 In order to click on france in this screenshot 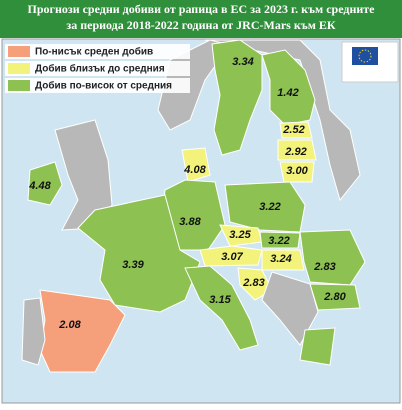, I will do `click(139, 253)`.